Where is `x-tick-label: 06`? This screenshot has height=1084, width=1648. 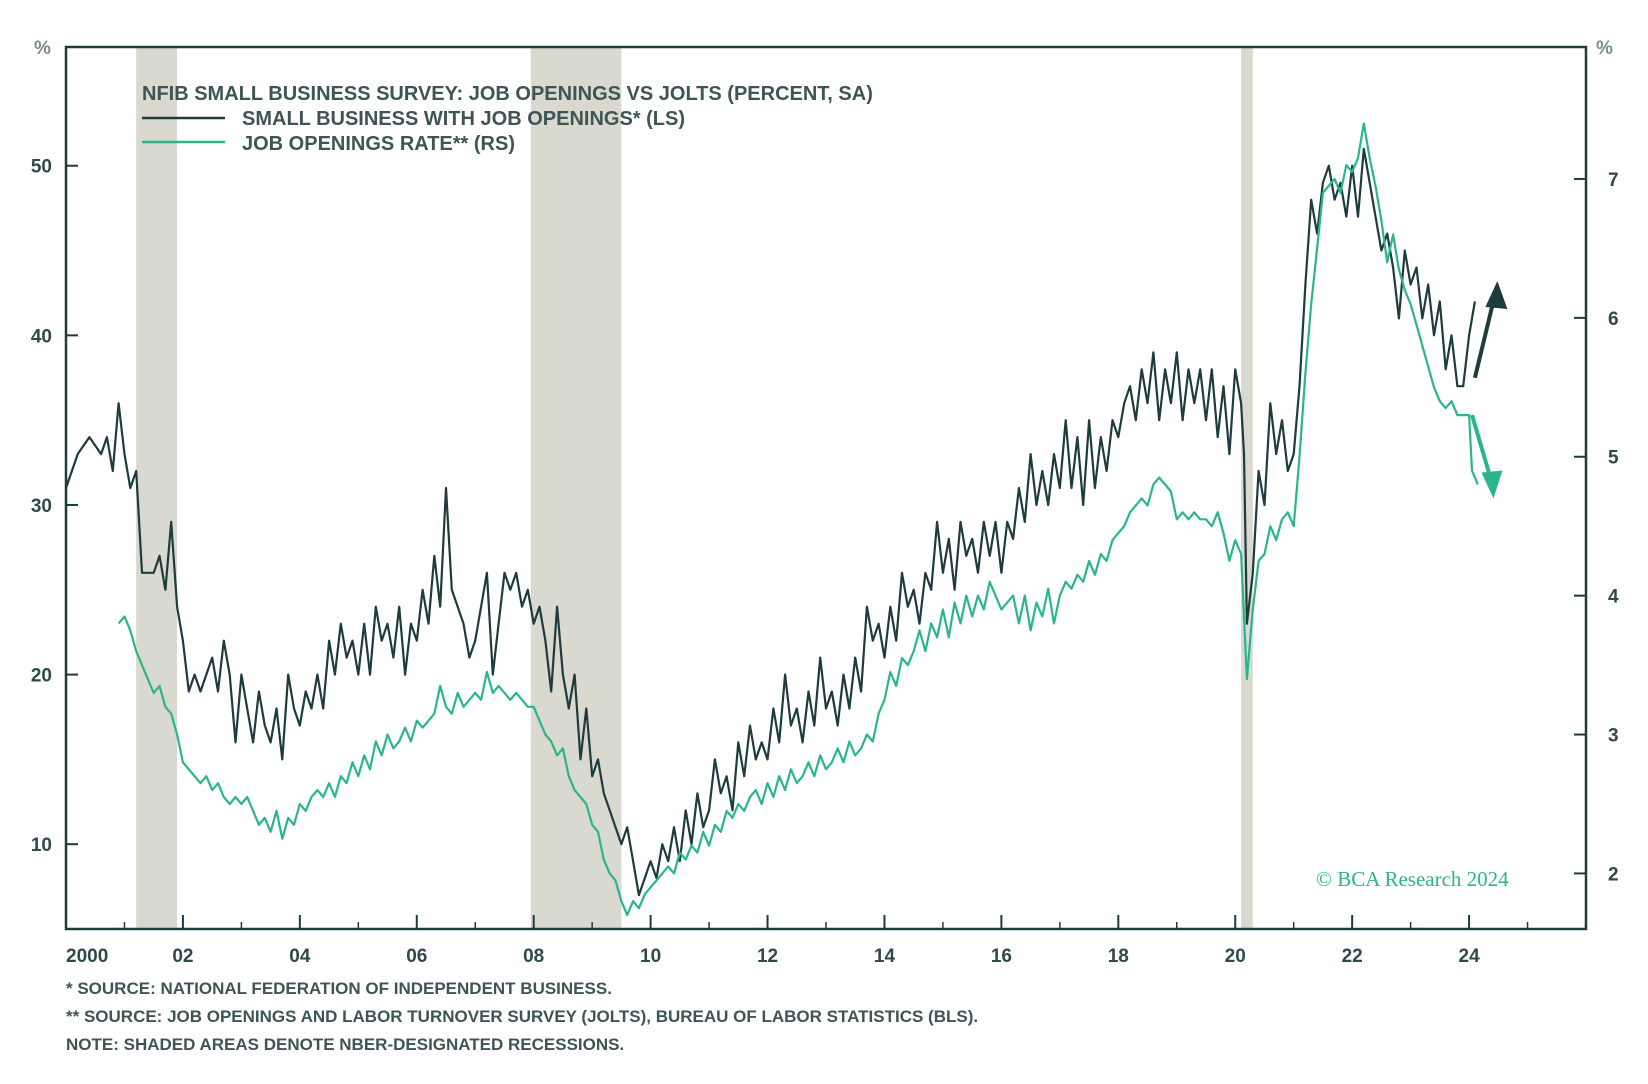 x-tick-label: 06 is located at coordinates (416, 956).